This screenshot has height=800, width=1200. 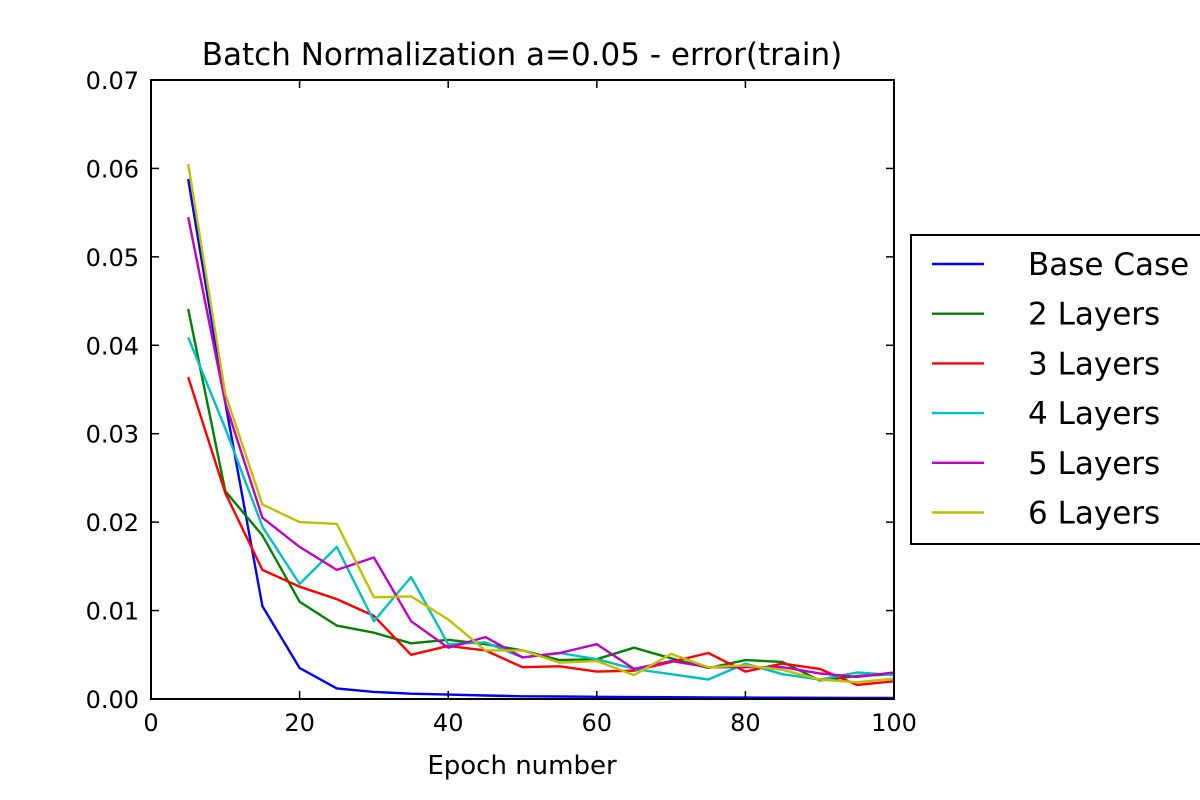 What do you see at coordinates (745, 723) in the screenshot?
I see `x-tick-label: 80` at bounding box center [745, 723].